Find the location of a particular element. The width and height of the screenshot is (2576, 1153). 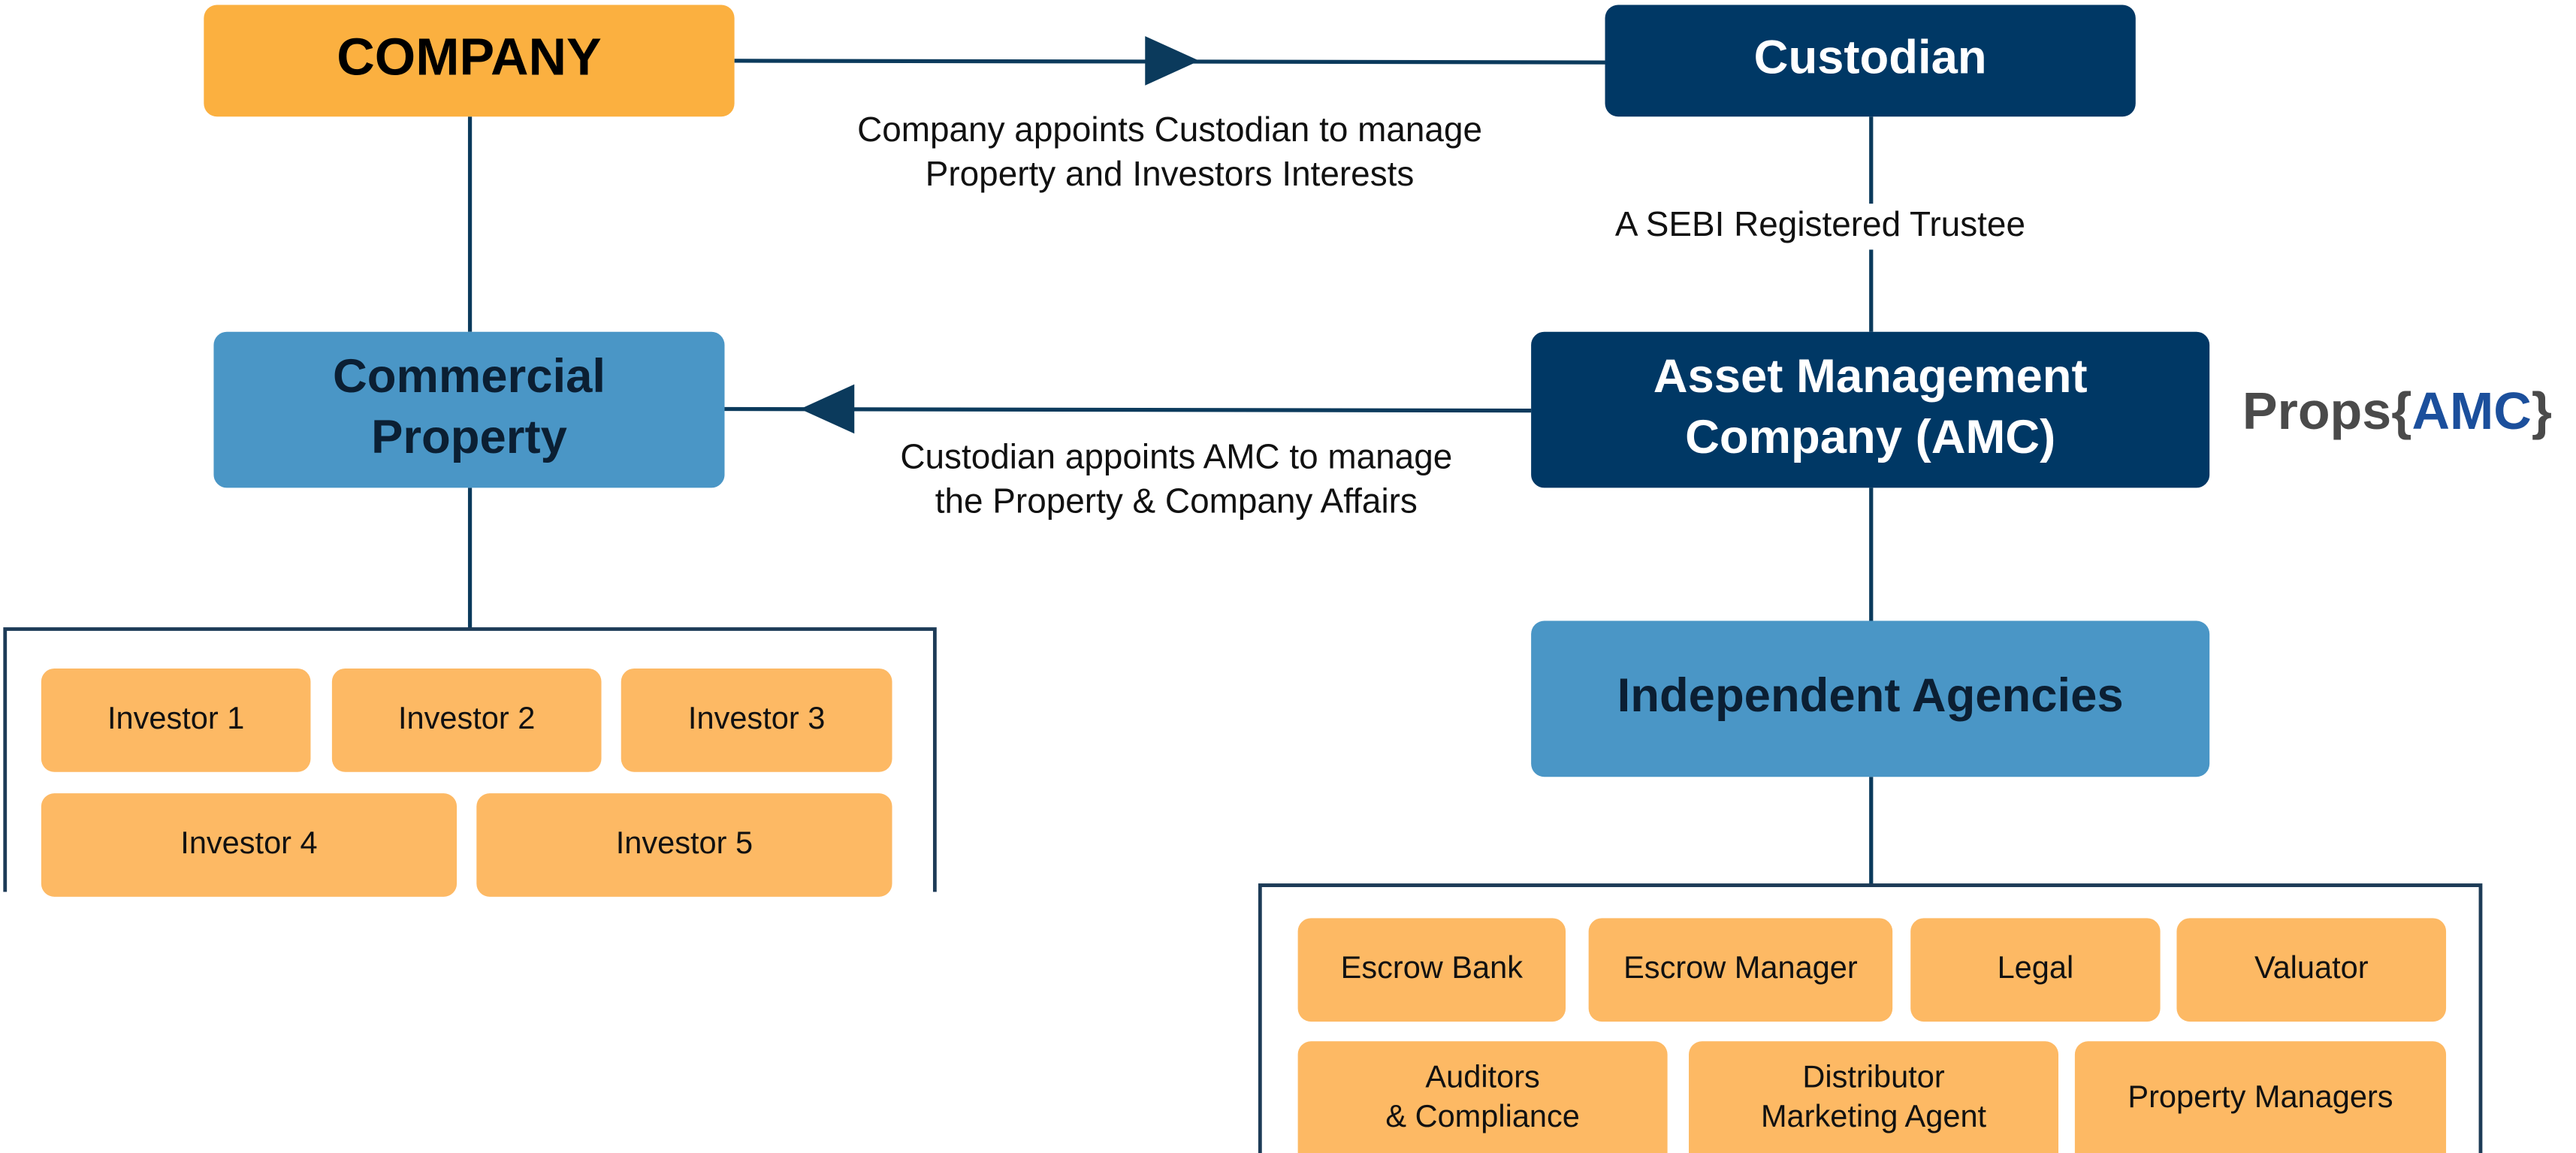

connector is located at coordinates (1128, 410).